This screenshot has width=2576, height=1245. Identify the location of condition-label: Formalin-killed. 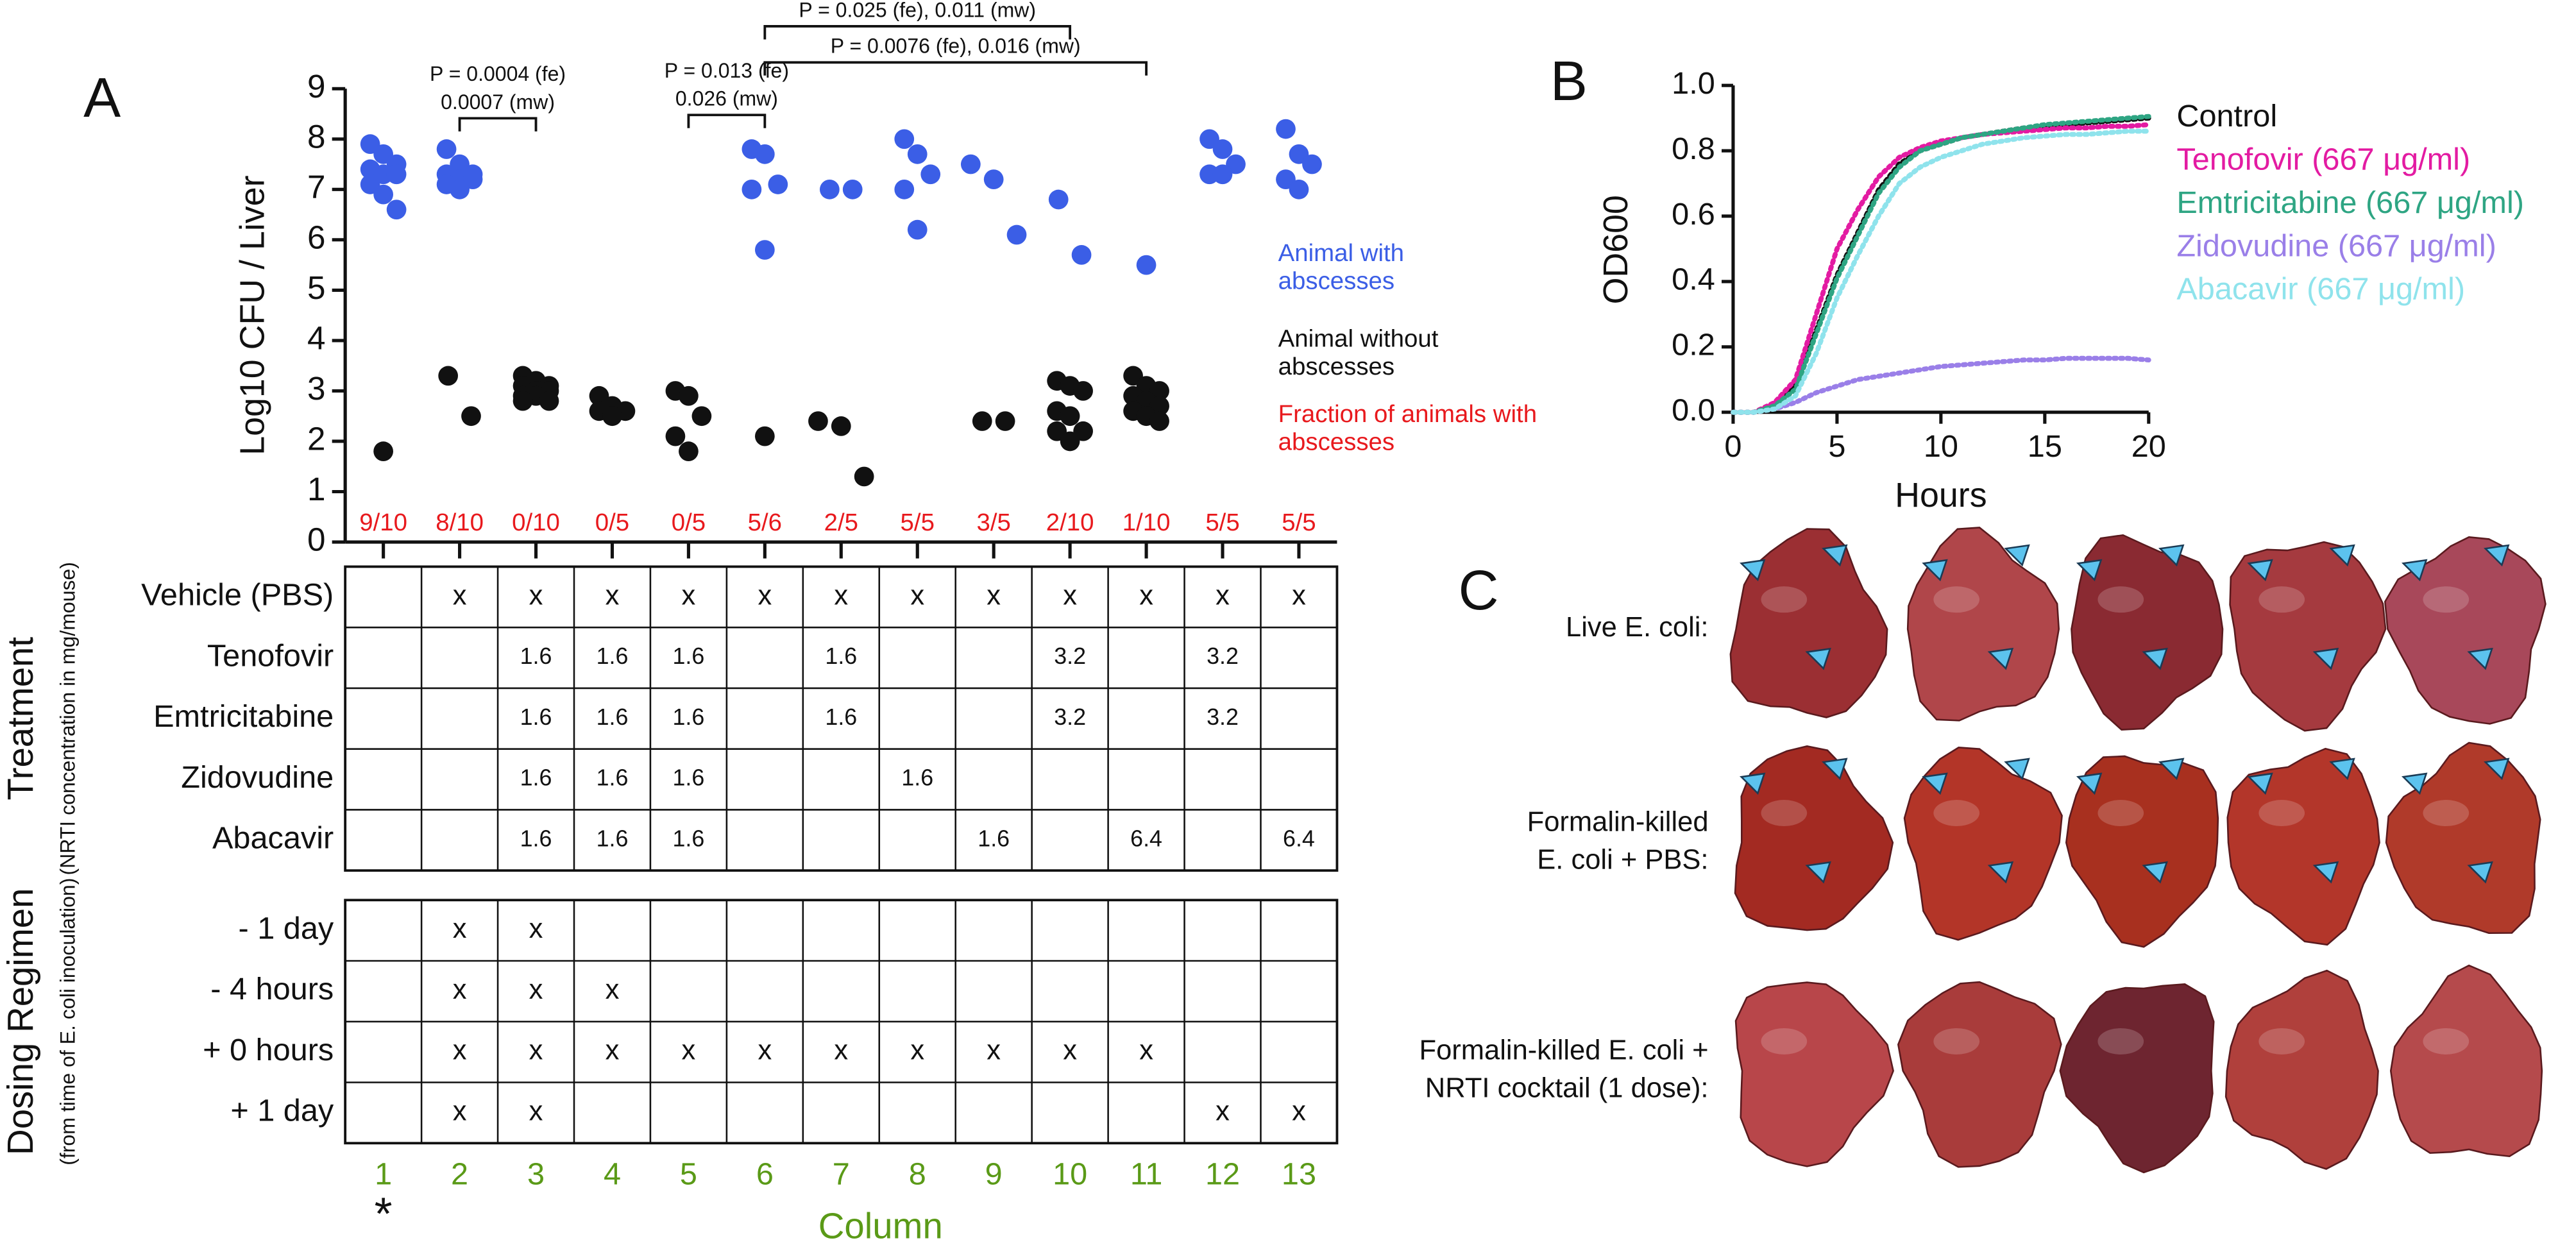
(1618, 822).